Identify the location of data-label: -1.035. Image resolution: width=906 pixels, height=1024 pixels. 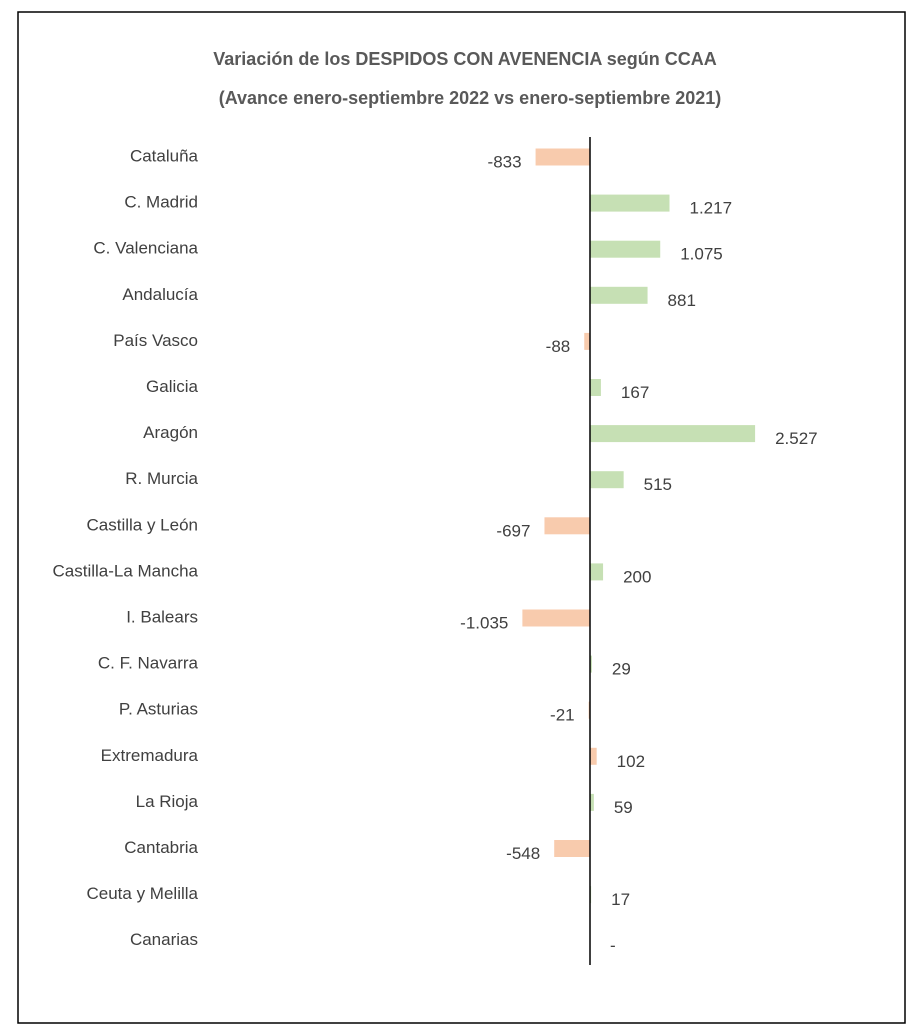
(484, 622).